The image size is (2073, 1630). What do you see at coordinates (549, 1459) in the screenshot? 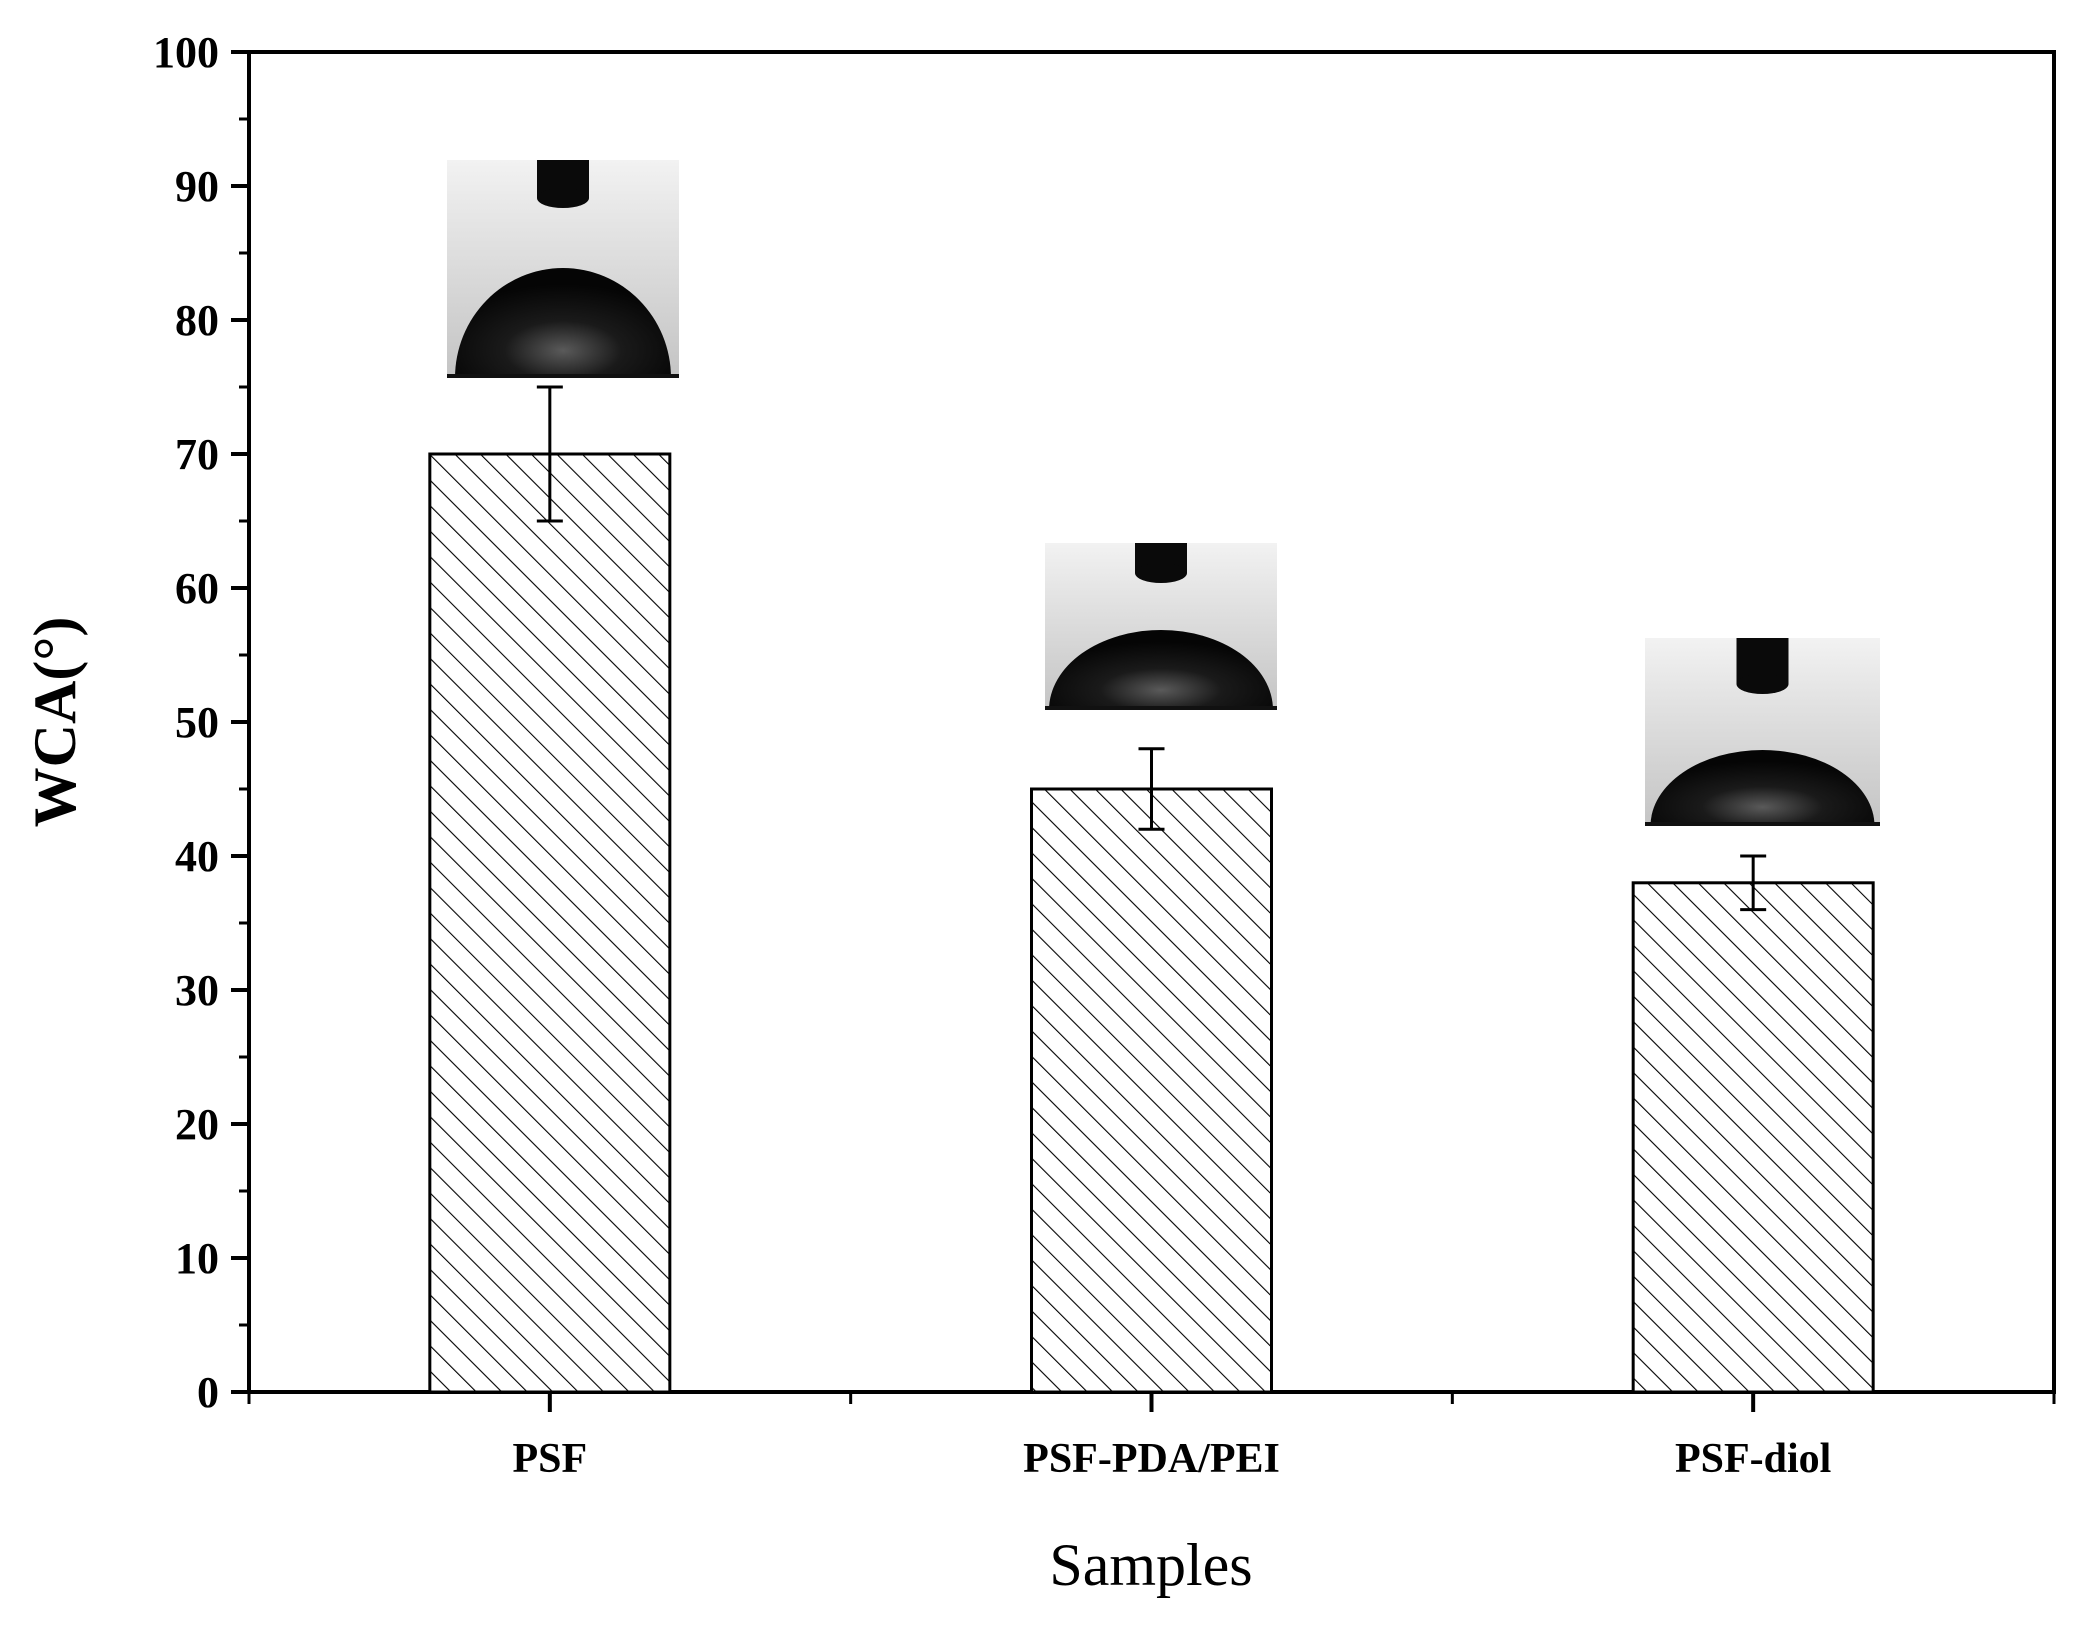
I see `x-tick-label: PSF` at bounding box center [549, 1459].